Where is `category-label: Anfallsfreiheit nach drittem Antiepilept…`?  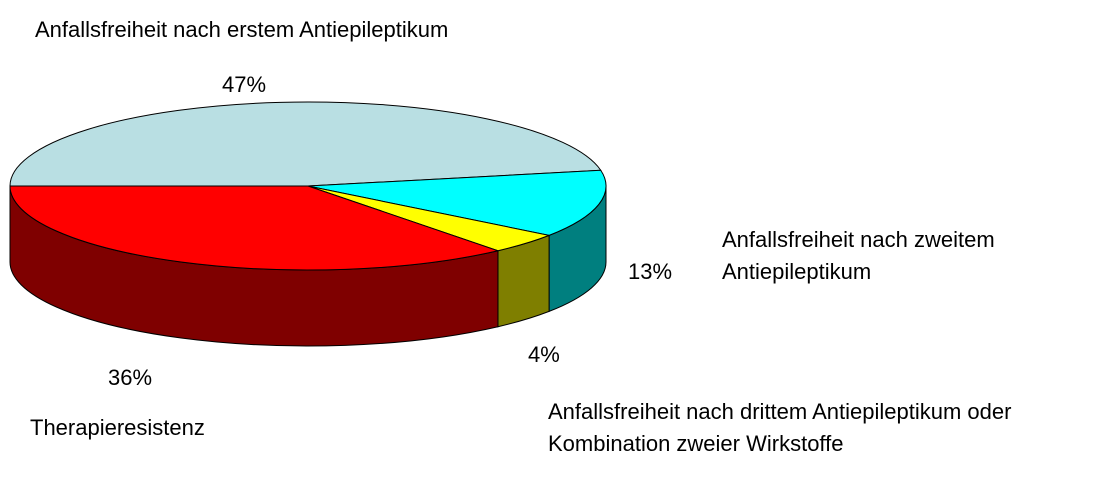 category-label: Anfallsfreiheit nach drittem Antiepilept… is located at coordinates (780, 427).